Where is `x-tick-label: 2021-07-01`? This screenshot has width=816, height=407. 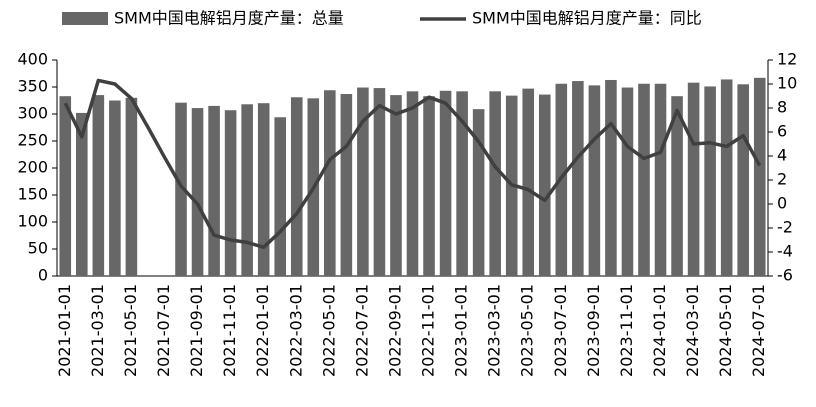 x-tick-label: 2021-07-01 is located at coordinates (163, 330).